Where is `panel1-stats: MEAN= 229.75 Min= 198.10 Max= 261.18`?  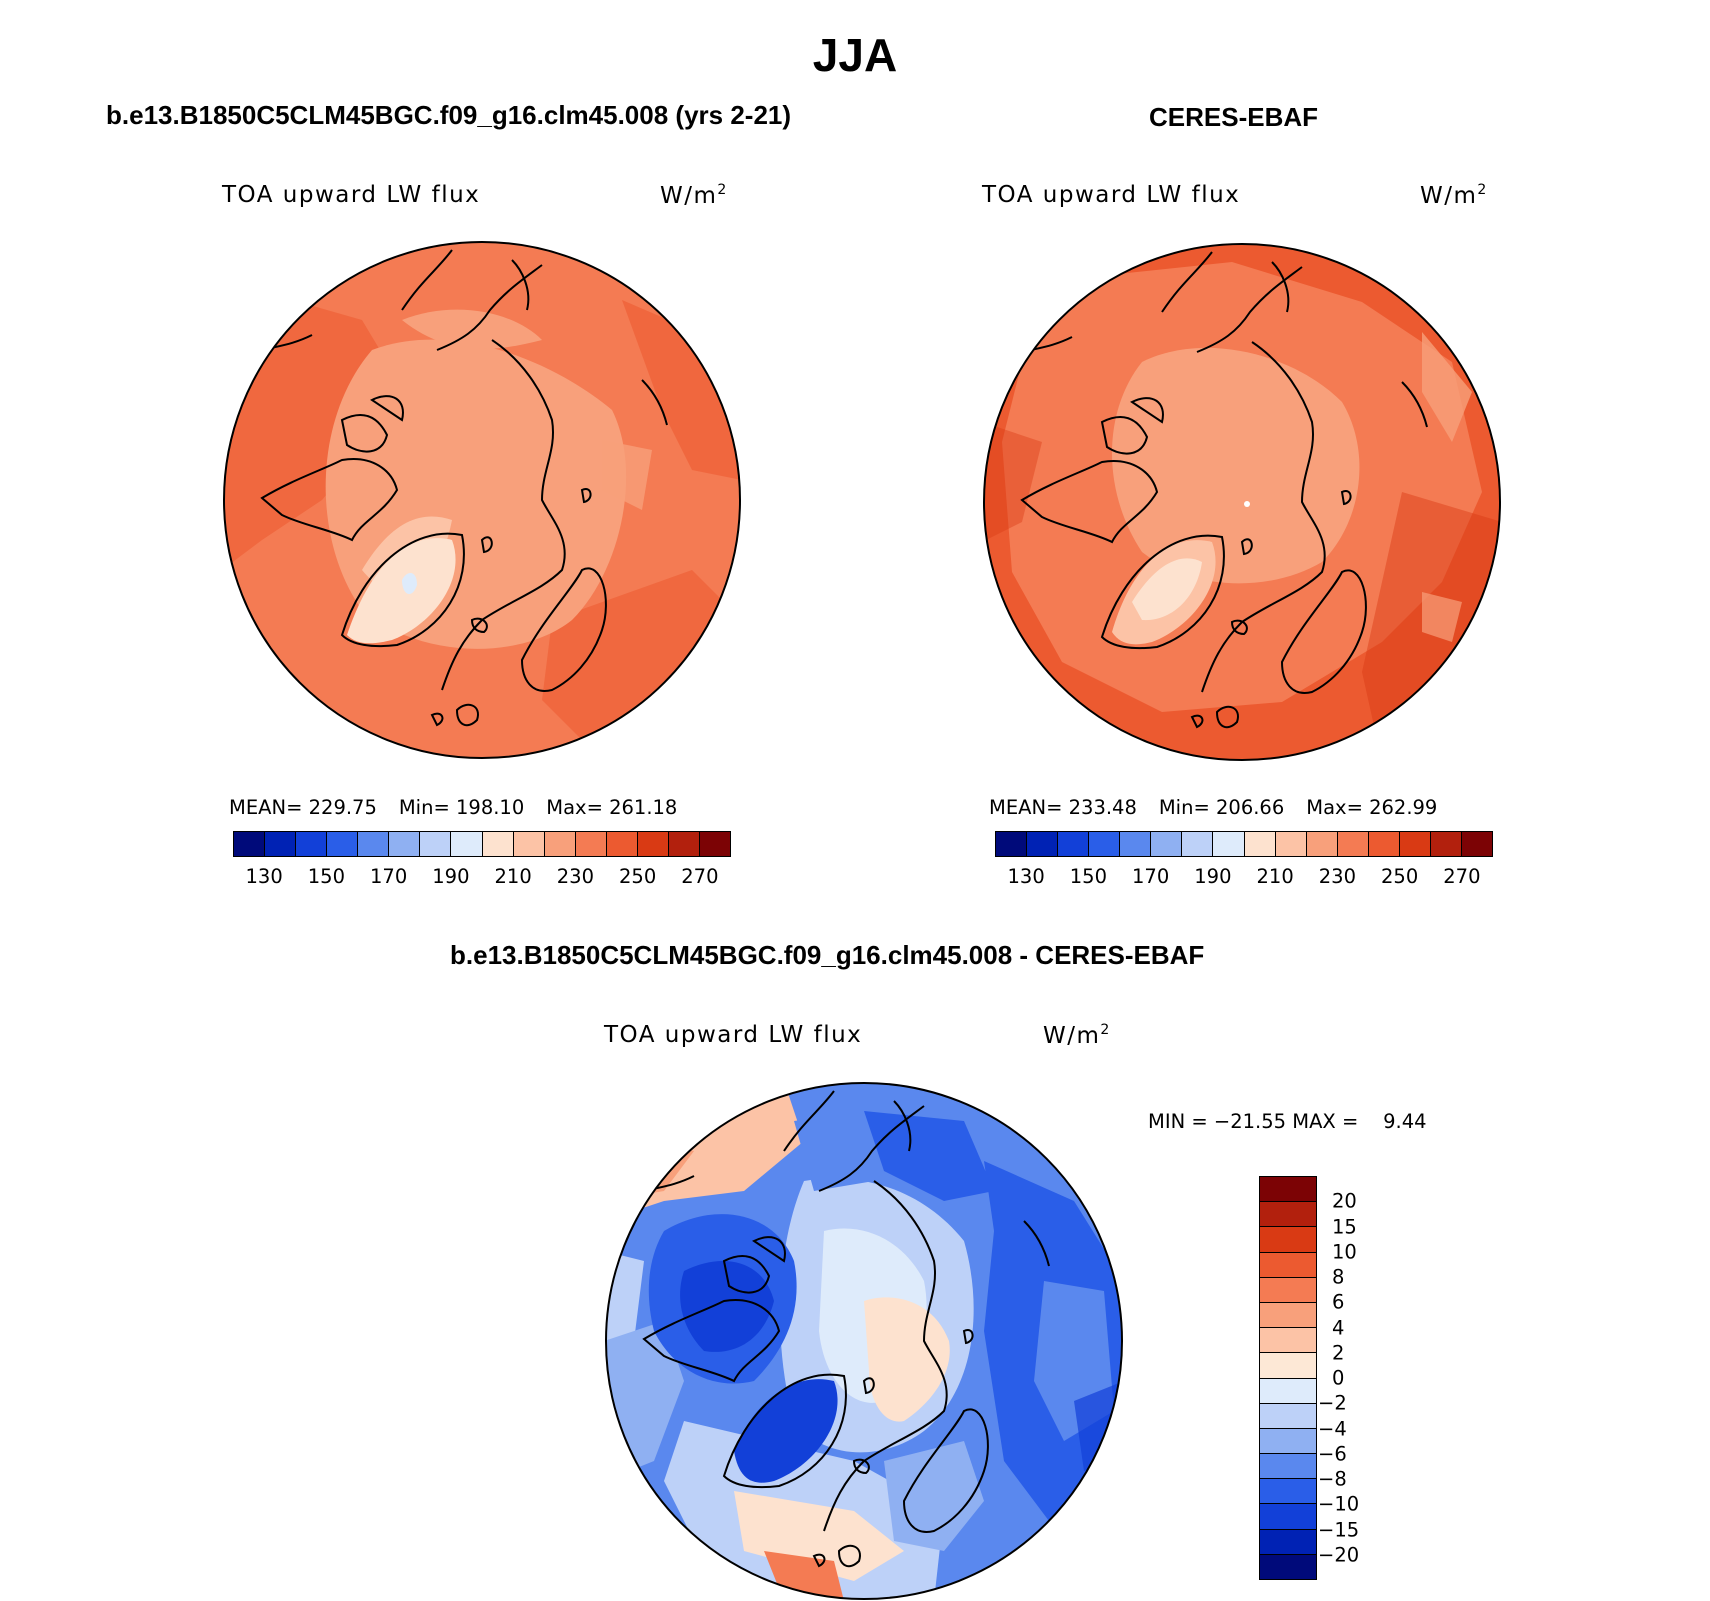 panel1-stats: MEAN= 229.75 Min= 198.10 Max= 261.18 is located at coordinates (453, 807).